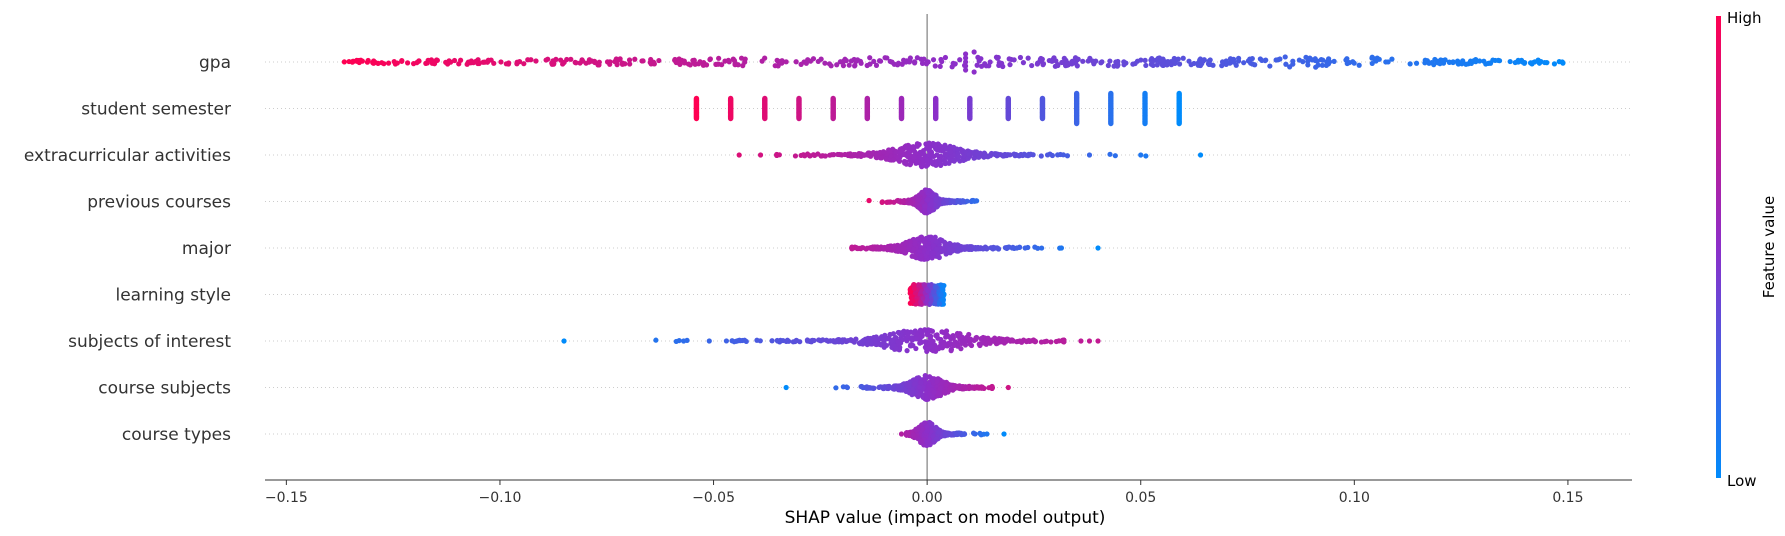  Describe the element at coordinates (1744, 18) in the screenshot. I see `colorbar-high-label: High` at that location.